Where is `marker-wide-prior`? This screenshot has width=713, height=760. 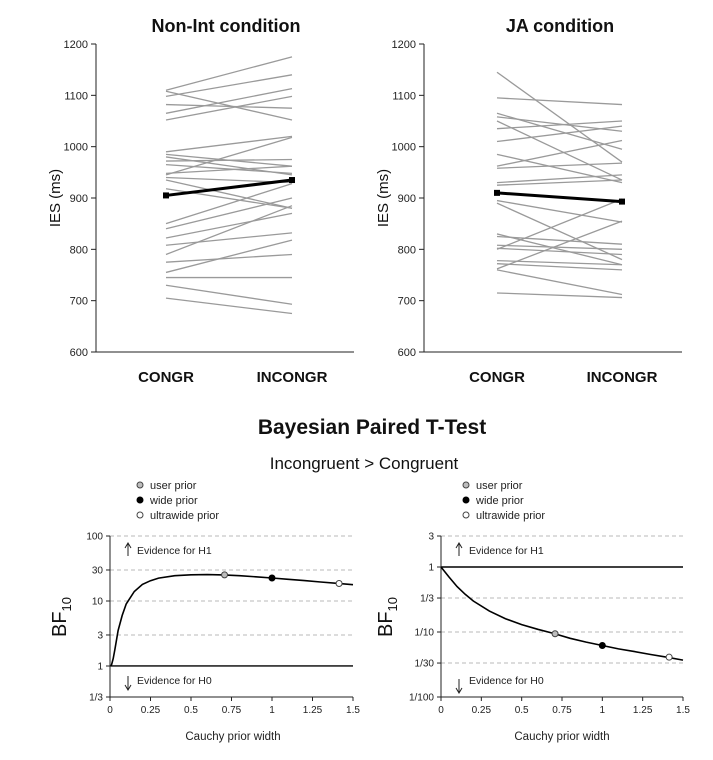 marker-wide-prior is located at coordinates (272, 578).